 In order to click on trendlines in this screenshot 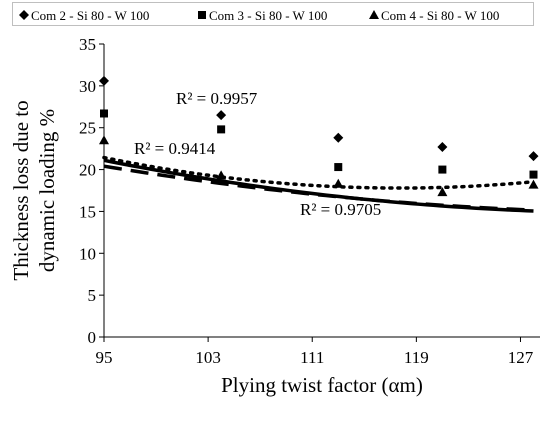, I will do `click(319, 184)`.